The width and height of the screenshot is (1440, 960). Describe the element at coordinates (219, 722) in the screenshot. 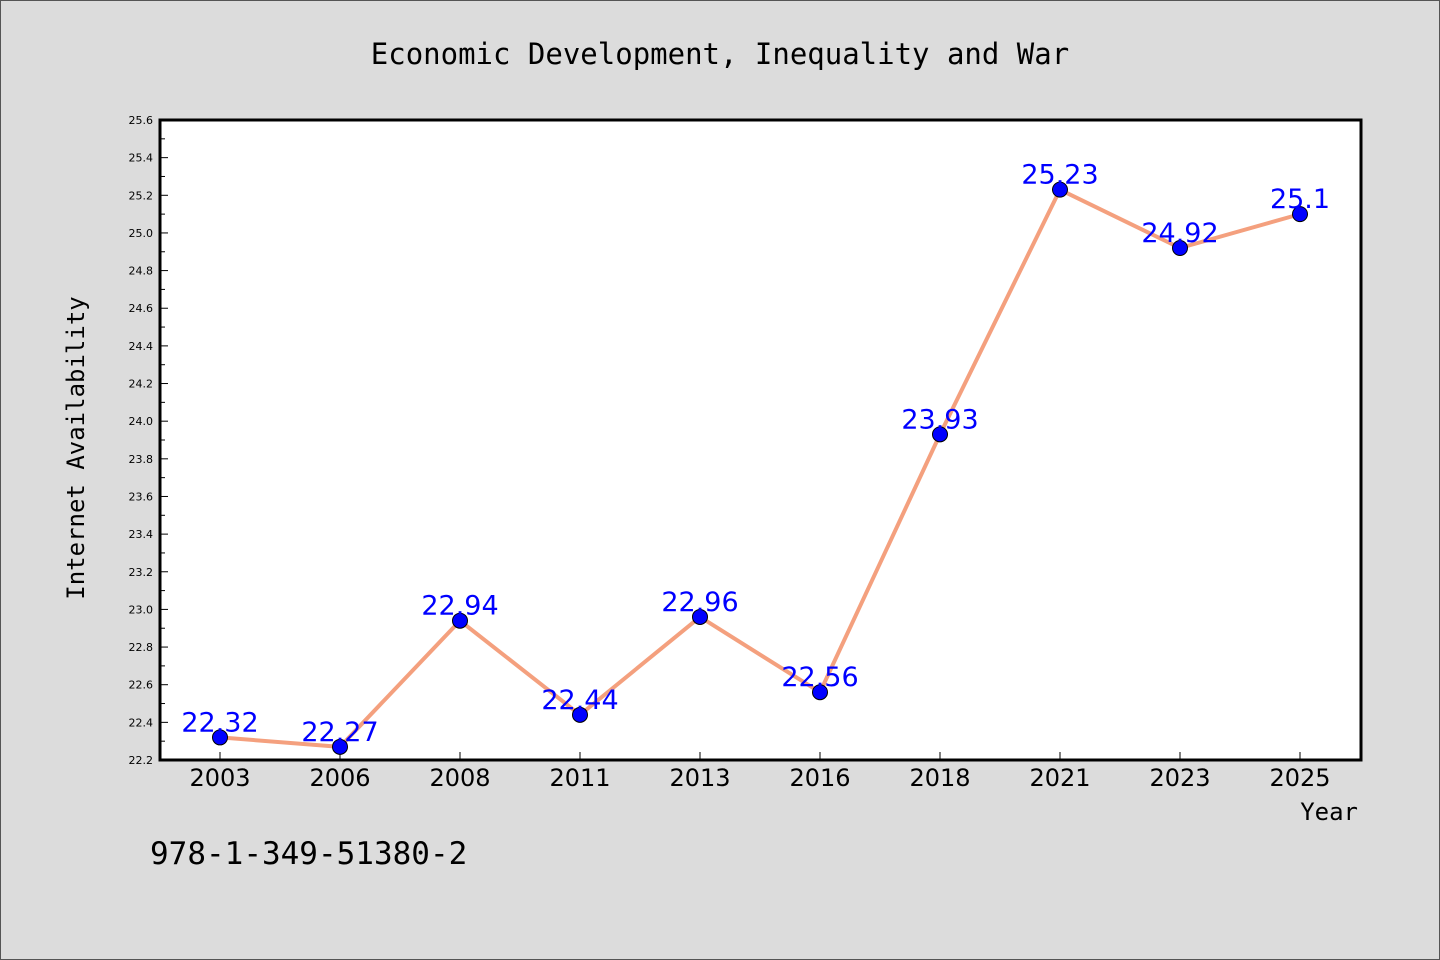

I see `data-label: 22.32` at that location.